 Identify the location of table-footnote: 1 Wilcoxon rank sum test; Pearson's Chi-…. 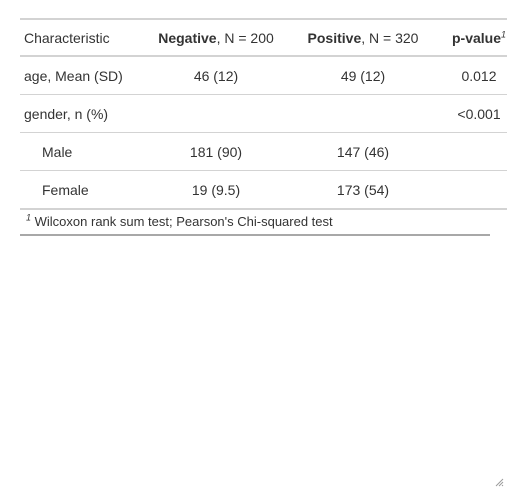
(255, 223).